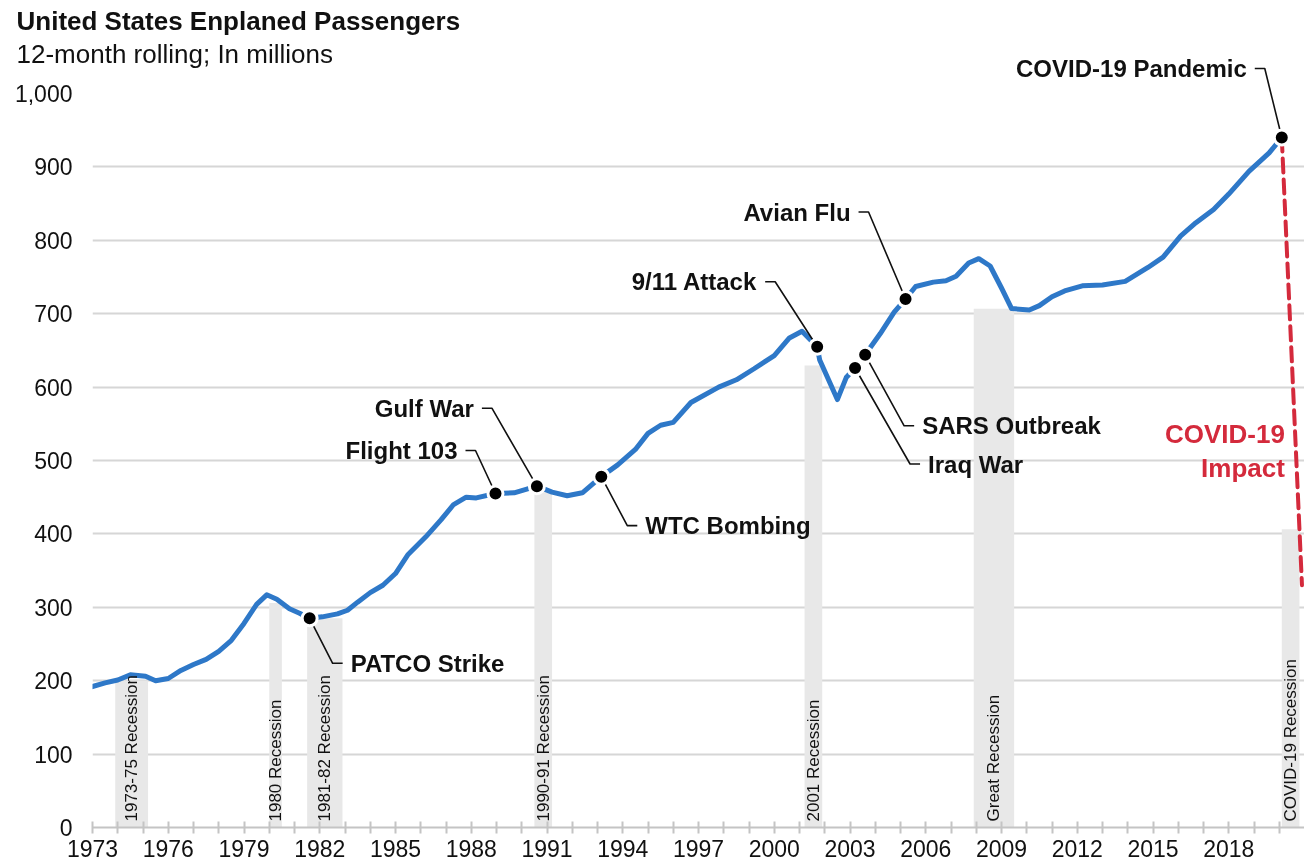 This screenshot has width=1304, height=868. I want to click on annotation: WTC Bombing, so click(728, 526).